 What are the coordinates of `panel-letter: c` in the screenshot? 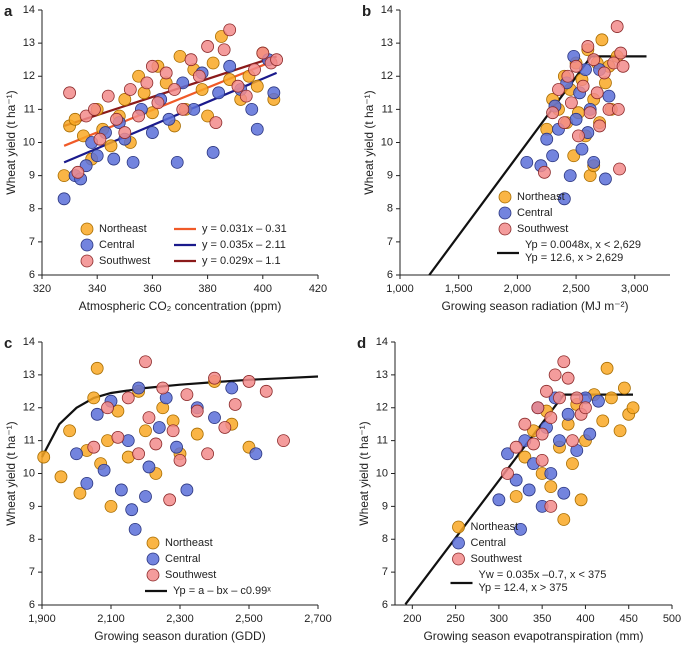 It's located at (8, 343).